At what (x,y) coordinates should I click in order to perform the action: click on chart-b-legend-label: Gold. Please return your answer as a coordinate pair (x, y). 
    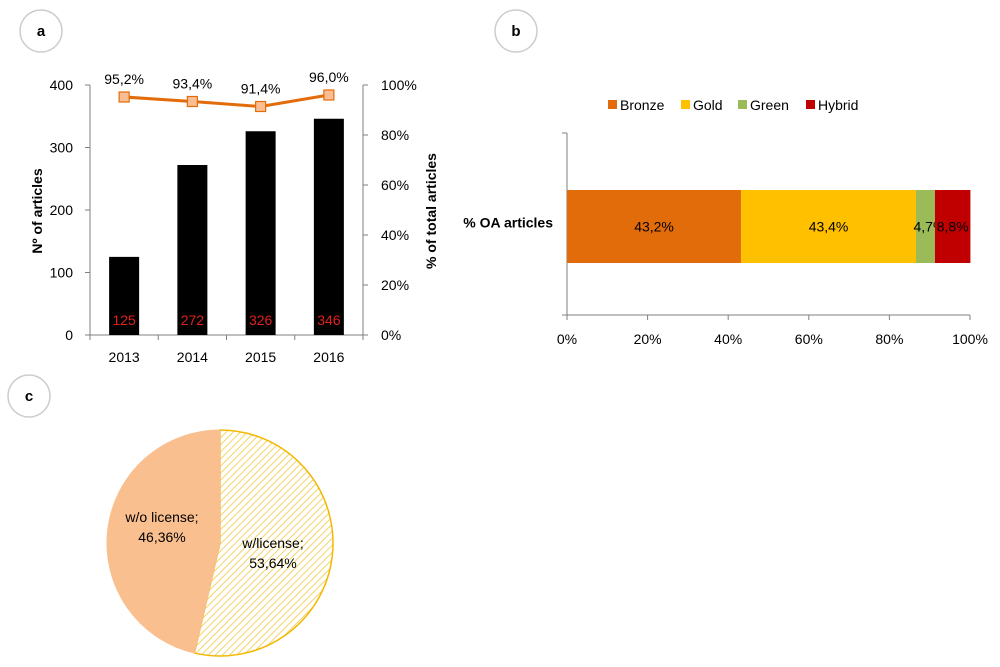
    Looking at the image, I should click on (708, 105).